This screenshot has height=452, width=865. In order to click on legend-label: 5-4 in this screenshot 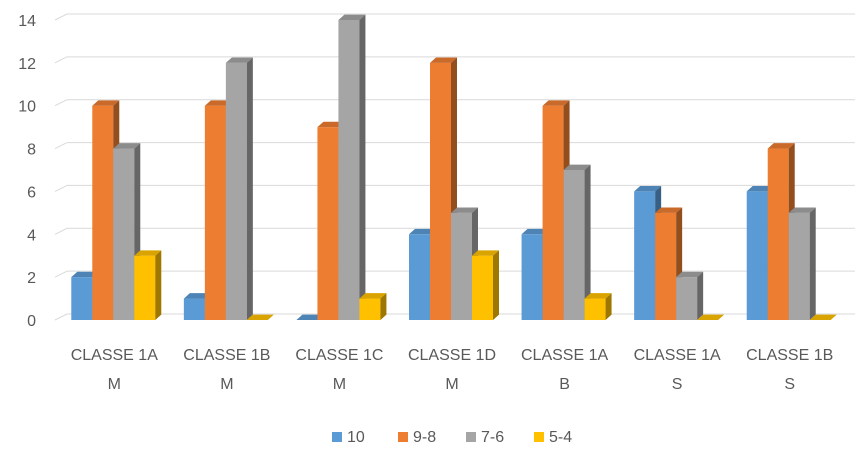, I will do `click(560, 437)`.